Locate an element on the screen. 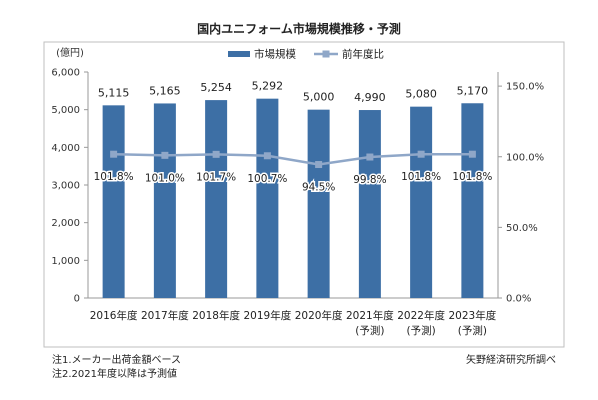 The width and height of the screenshot is (598, 400). bar-value-label: 5,000 is located at coordinates (319, 97).